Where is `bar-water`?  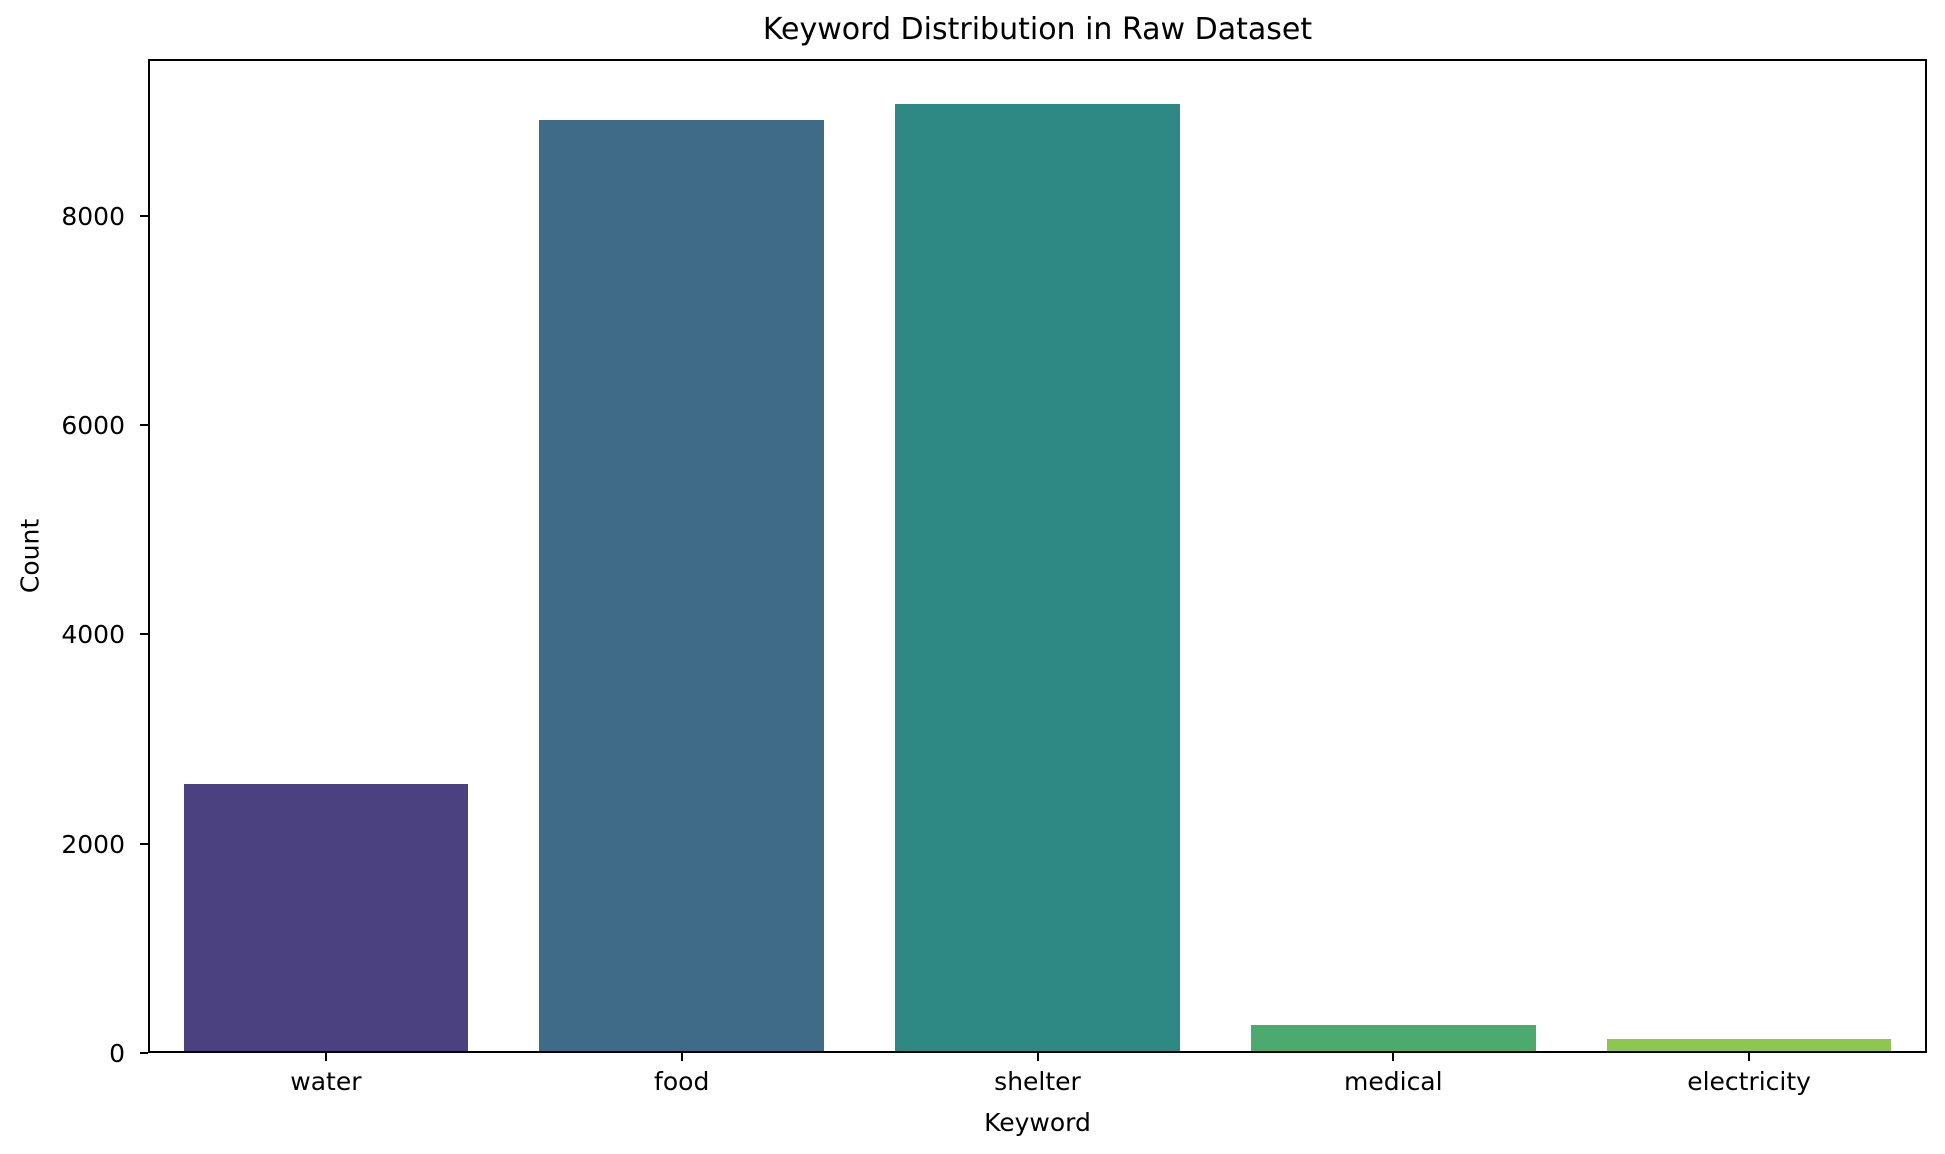 bar-water is located at coordinates (326, 917).